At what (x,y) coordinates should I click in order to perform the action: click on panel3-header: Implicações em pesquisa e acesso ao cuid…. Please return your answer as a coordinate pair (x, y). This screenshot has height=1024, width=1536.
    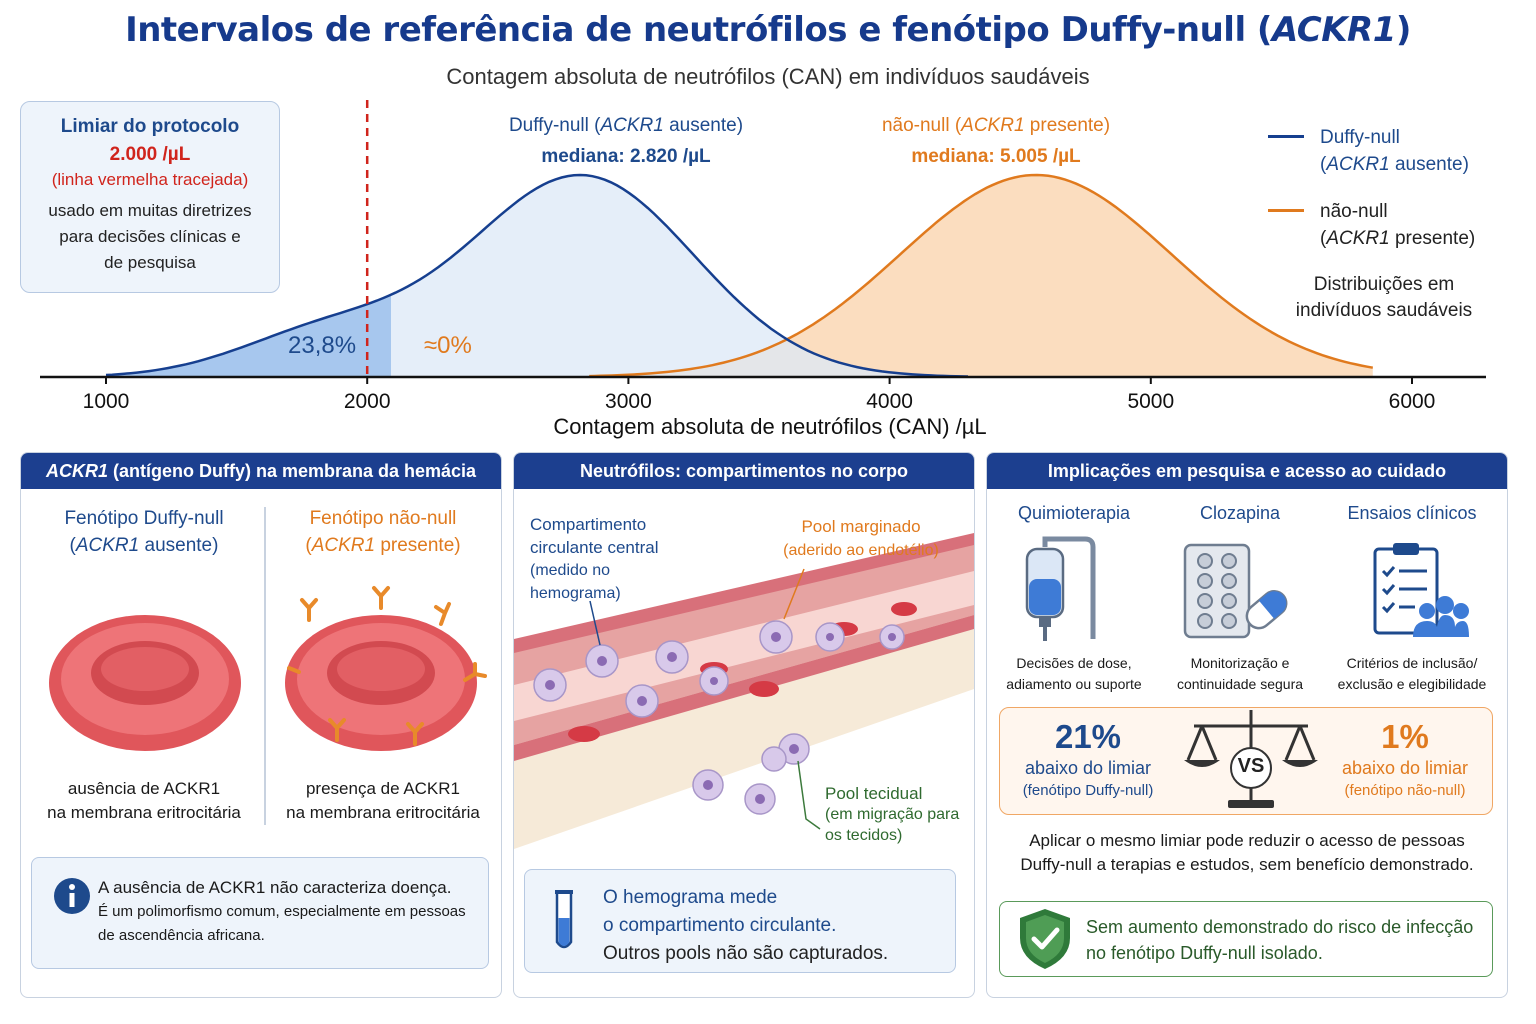
    Looking at the image, I should click on (1247, 471).